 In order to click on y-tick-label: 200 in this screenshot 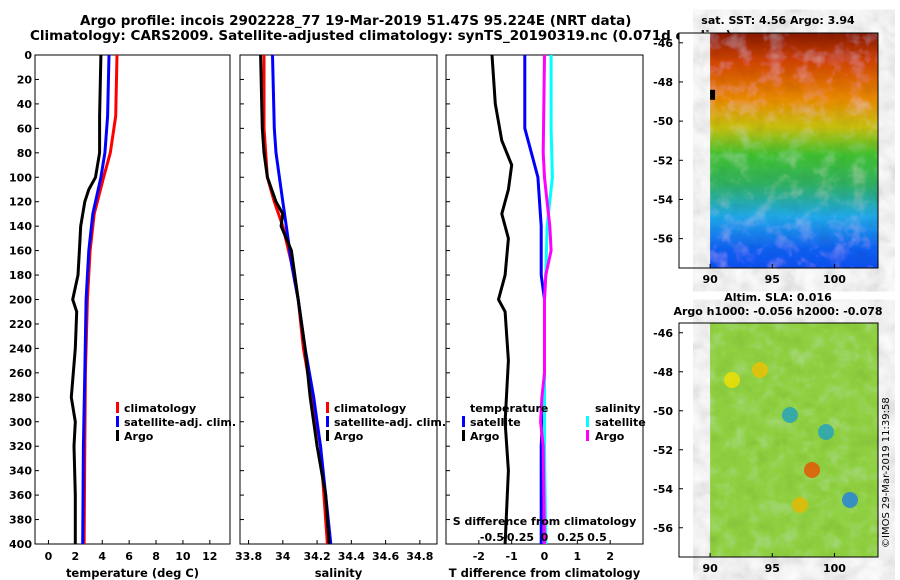, I will do `click(20, 300)`.